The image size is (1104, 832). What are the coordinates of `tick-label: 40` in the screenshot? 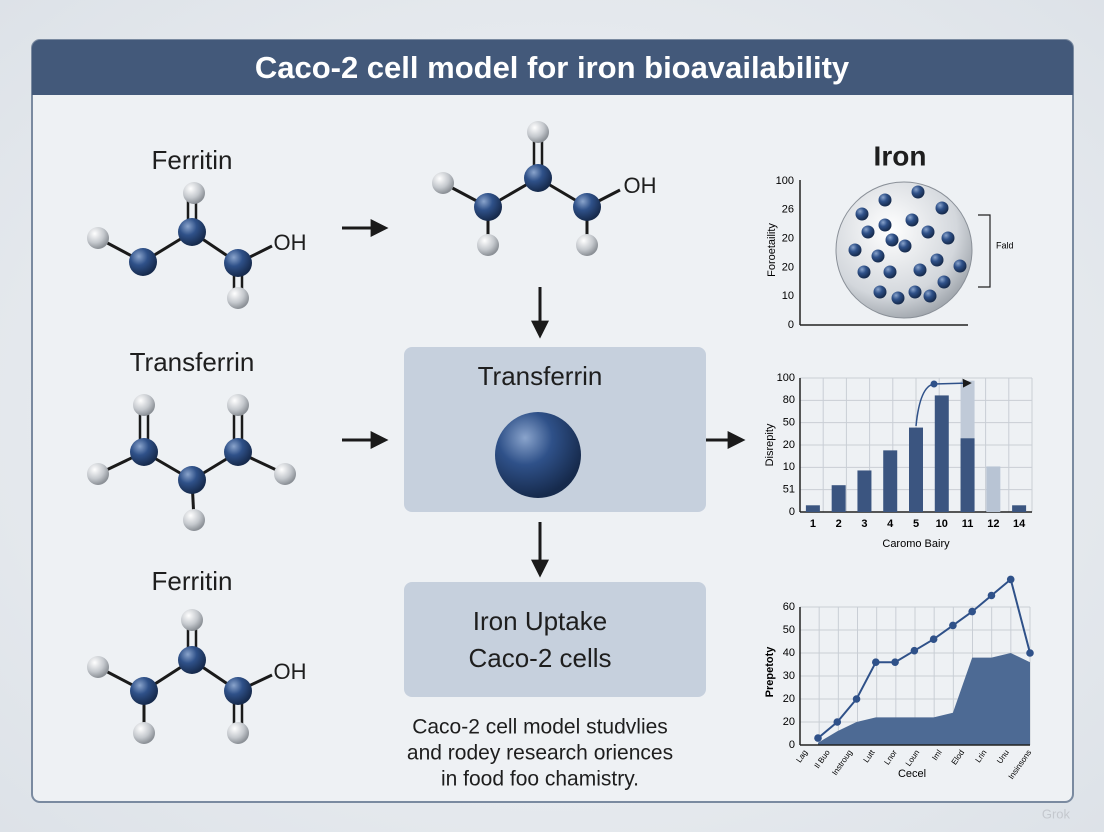 It's located at (789, 653).